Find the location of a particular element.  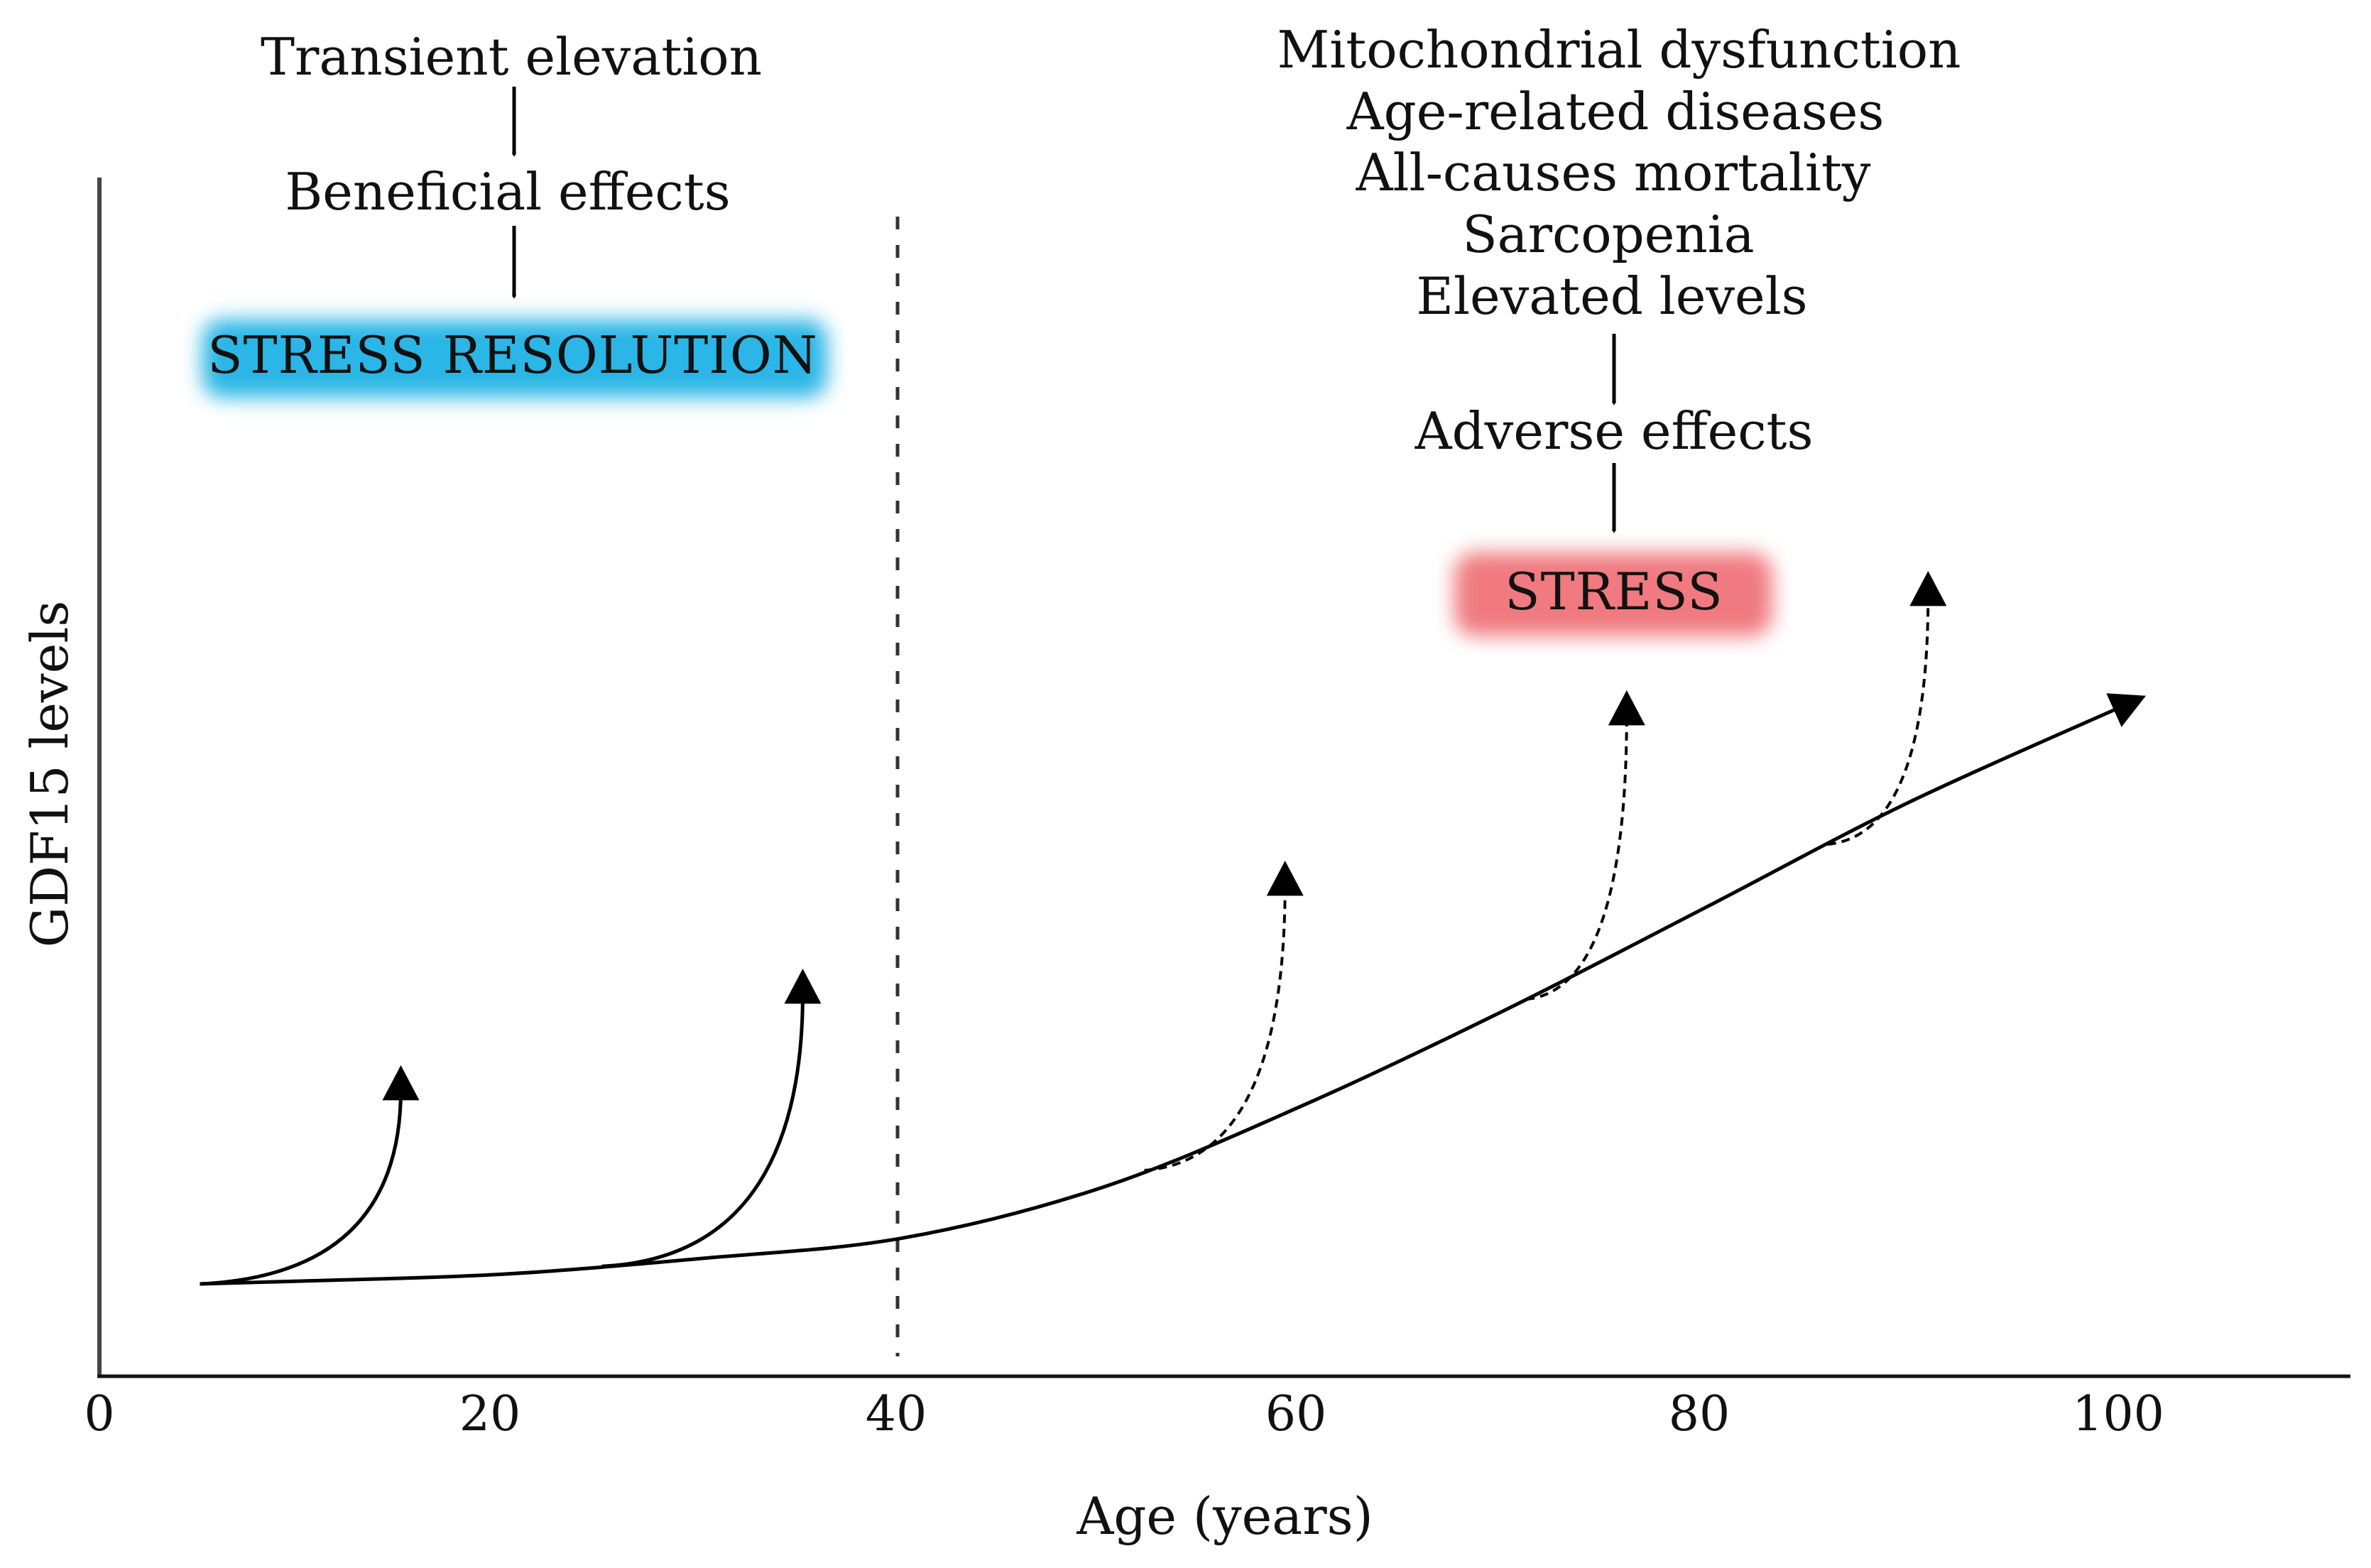

x-tick-label: 60 is located at coordinates (1296, 1414).